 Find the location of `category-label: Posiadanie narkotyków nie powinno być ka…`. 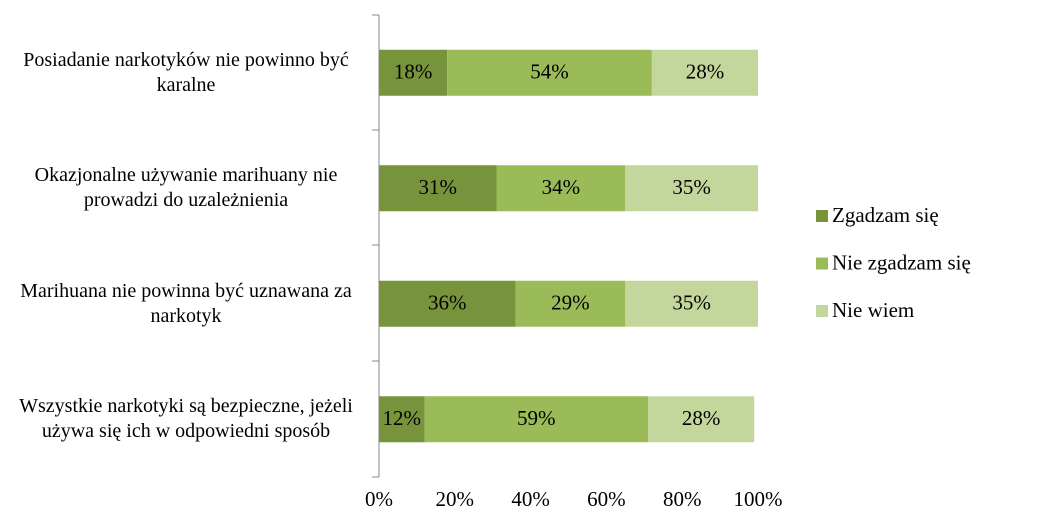

category-label: Posiadanie narkotyków nie powinno być ka… is located at coordinates (186, 72).